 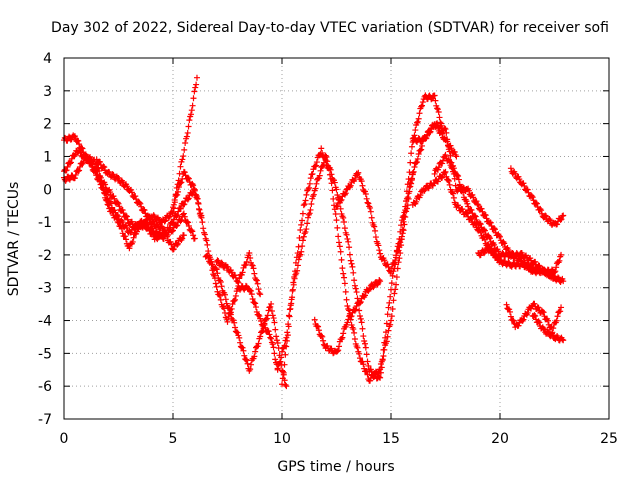 I want to click on y-tick-labels: -7 -6 -5 -4 -3 -2 -1 0 1 2 3 4, so click(x=45, y=239).